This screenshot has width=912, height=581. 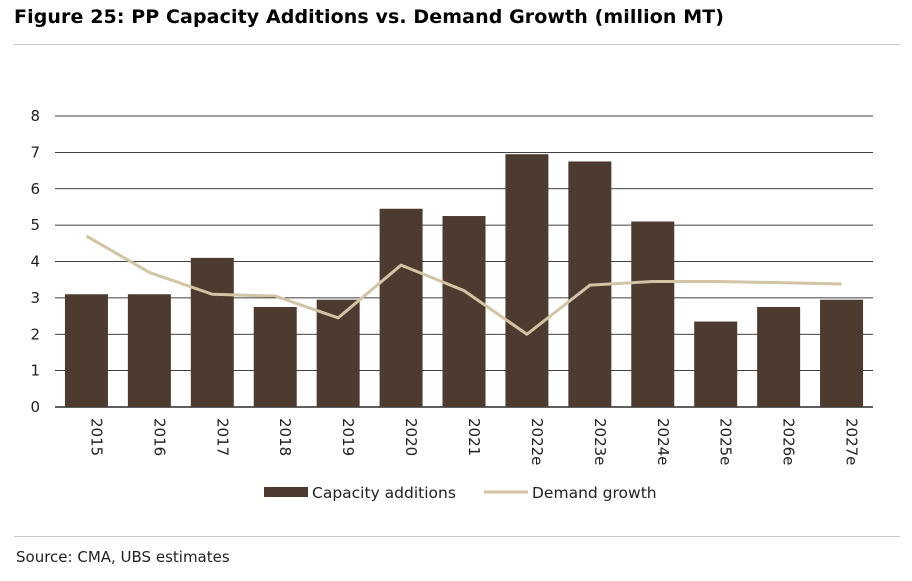 What do you see at coordinates (663, 441) in the screenshot?
I see `x-tick-label: 2024e` at bounding box center [663, 441].